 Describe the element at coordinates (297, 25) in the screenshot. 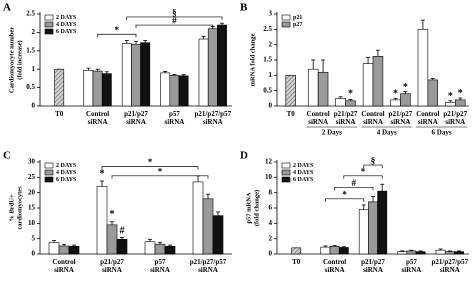

I see `legend-label: p27` at that location.